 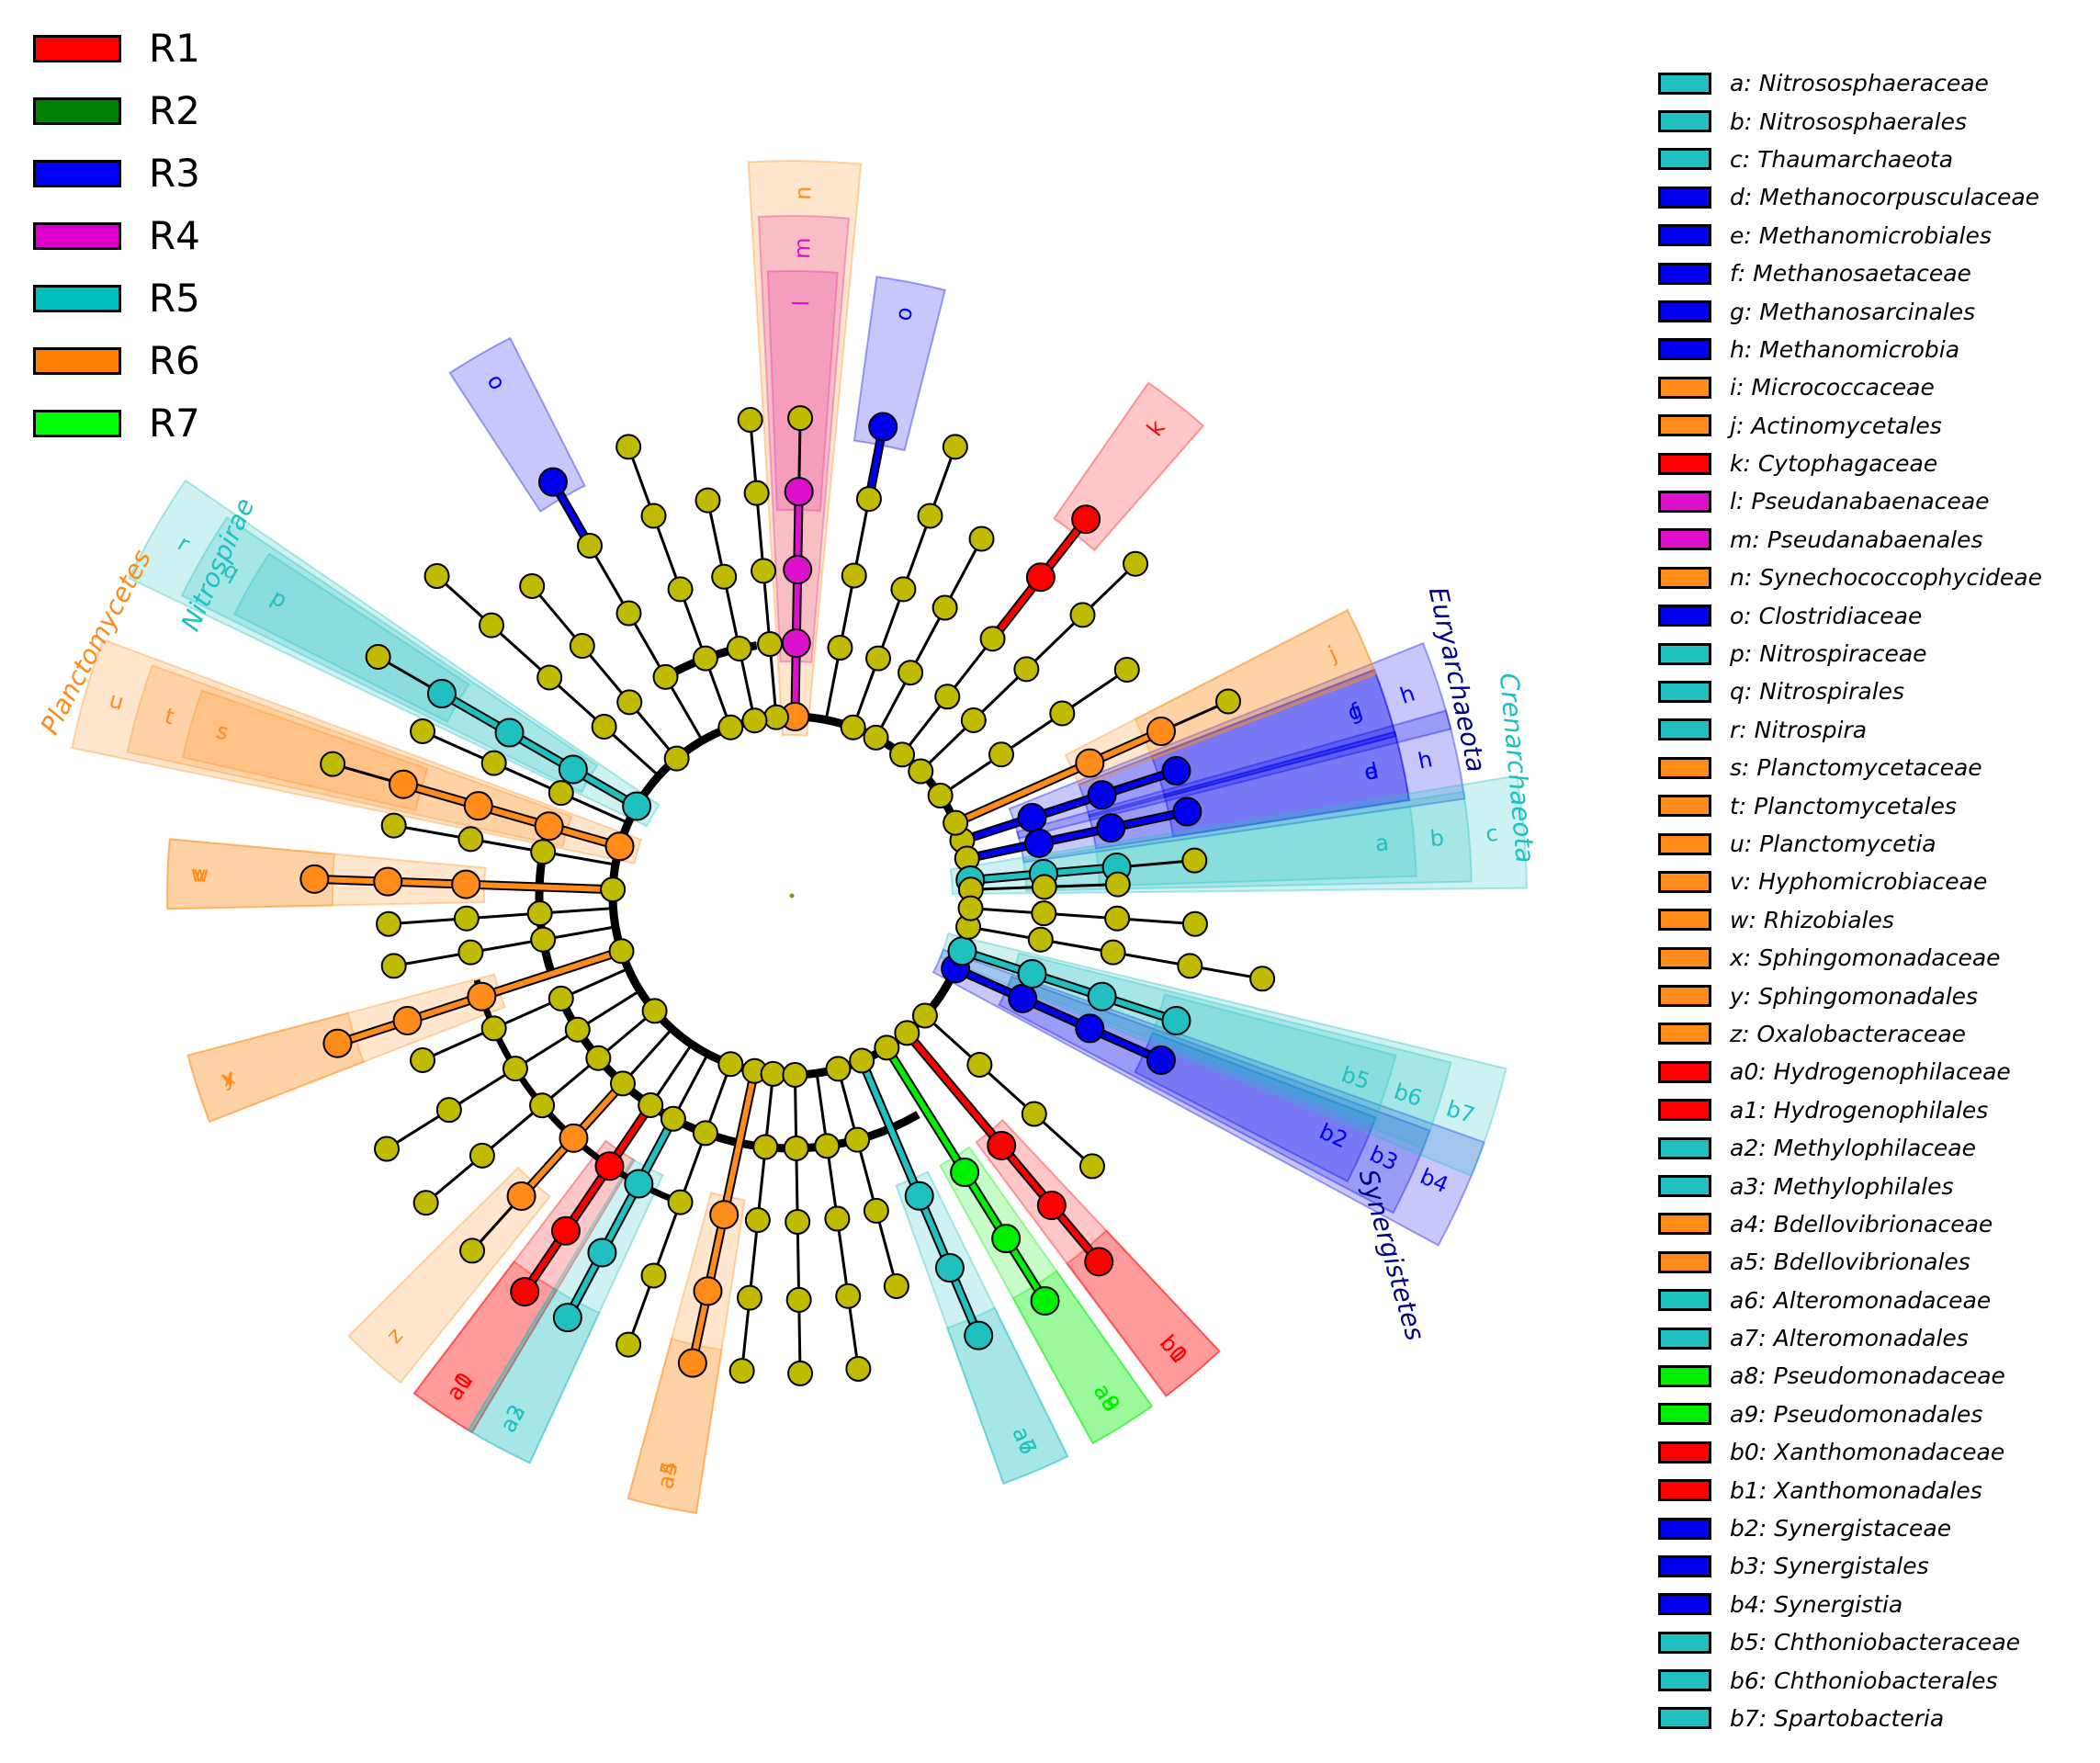 I want to click on clade-label-d: d, so click(x=1371, y=772).